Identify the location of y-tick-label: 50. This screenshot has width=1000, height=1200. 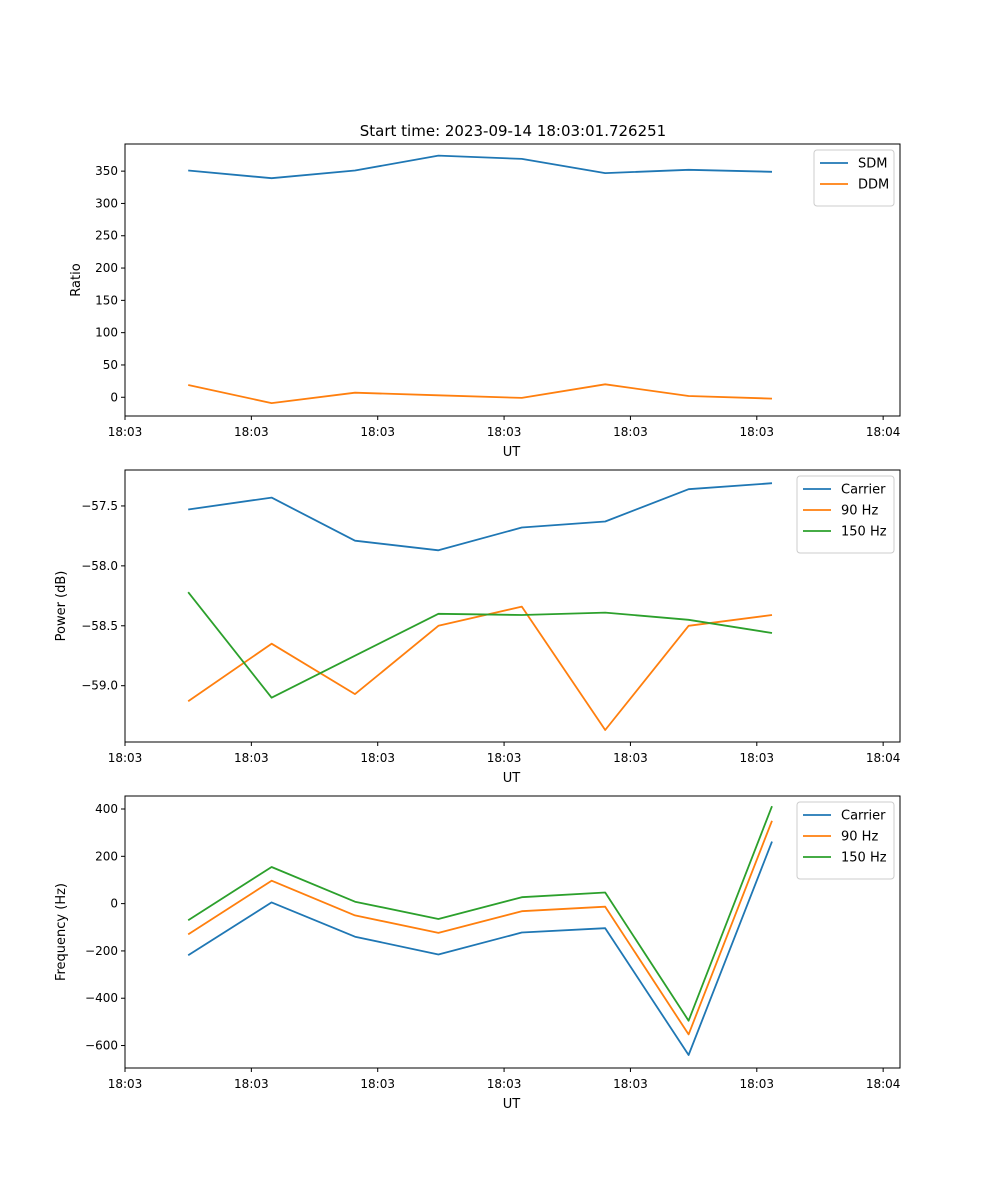
(110, 365).